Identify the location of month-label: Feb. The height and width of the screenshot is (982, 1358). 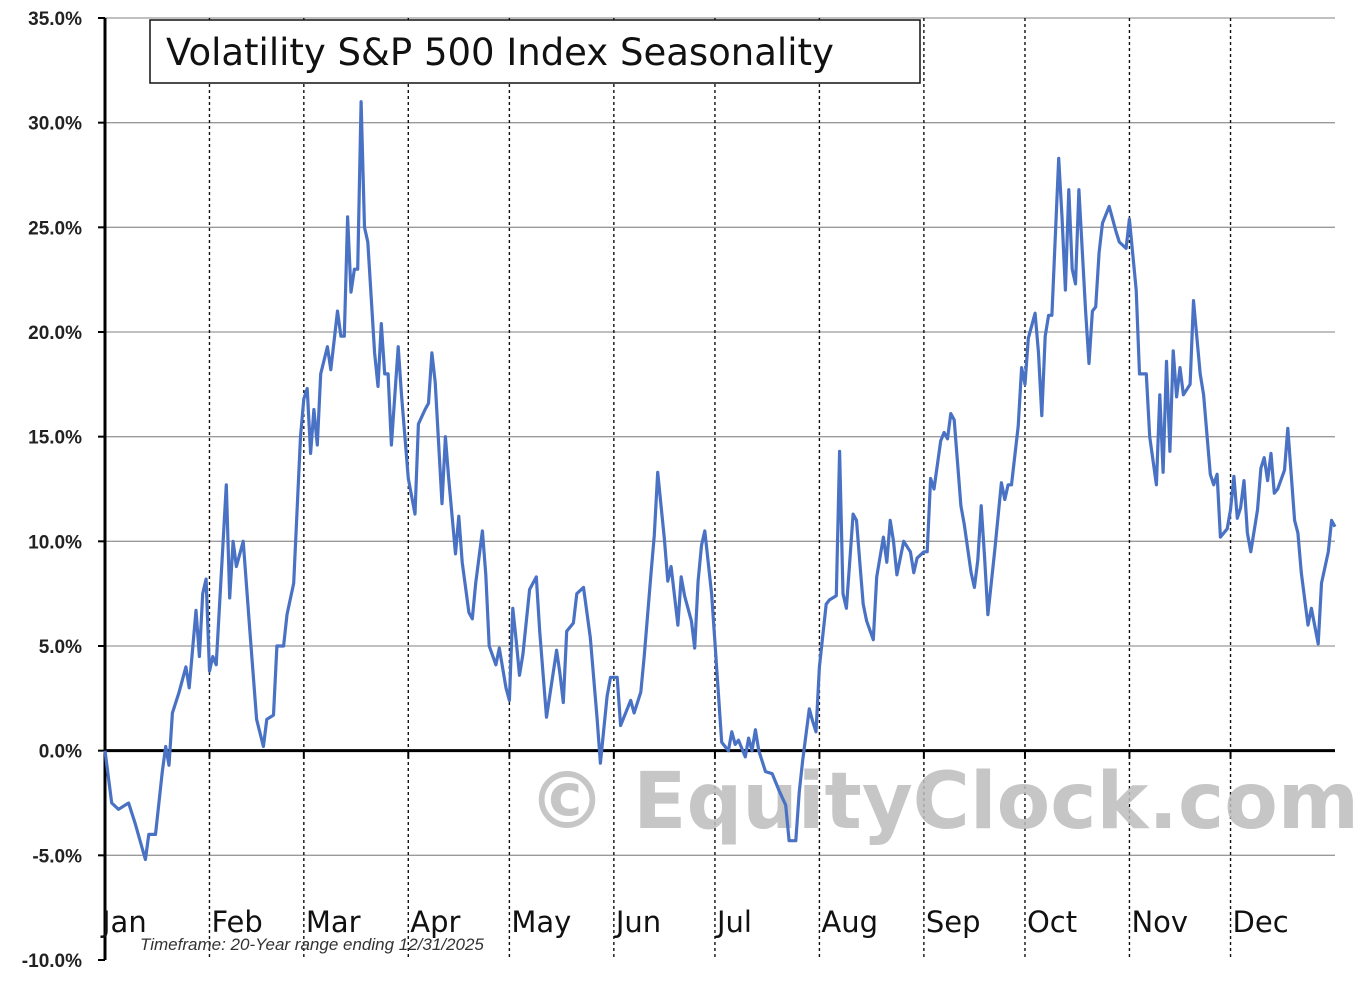
(236, 922).